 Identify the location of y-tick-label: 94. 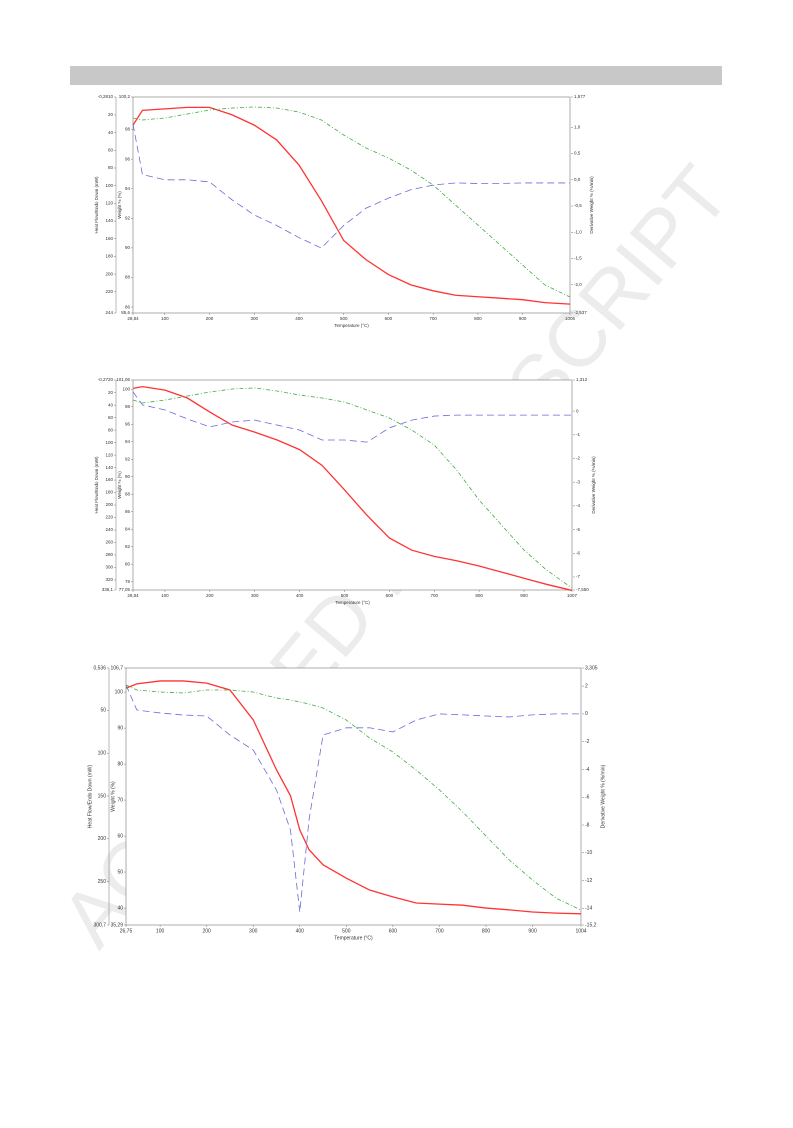
(128, 188).